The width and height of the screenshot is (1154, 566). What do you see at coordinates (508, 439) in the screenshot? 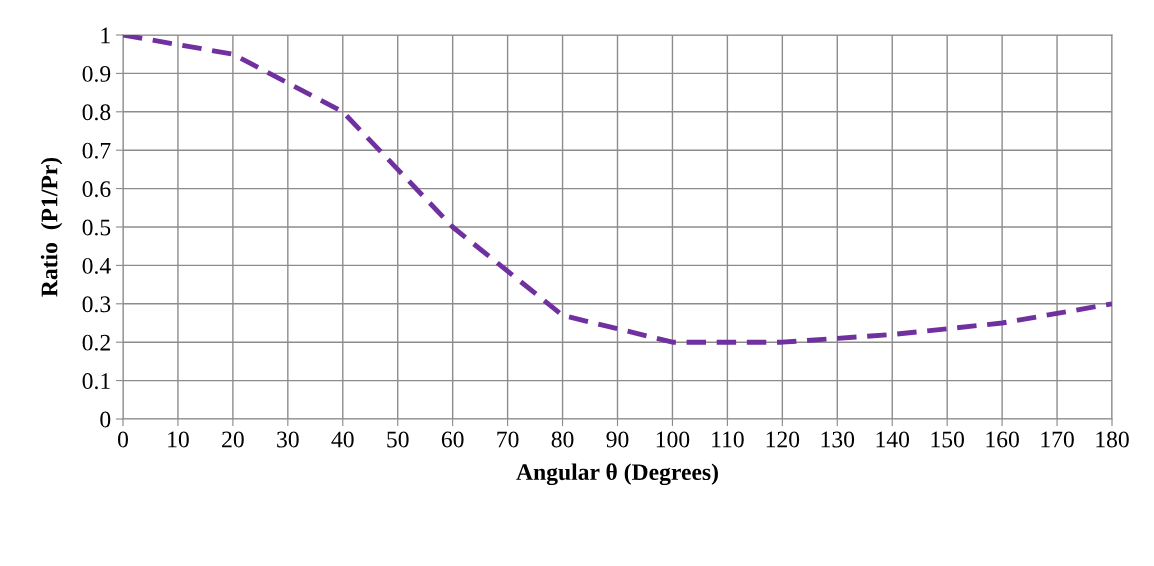
I see `x-tick-label: 70` at bounding box center [508, 439].